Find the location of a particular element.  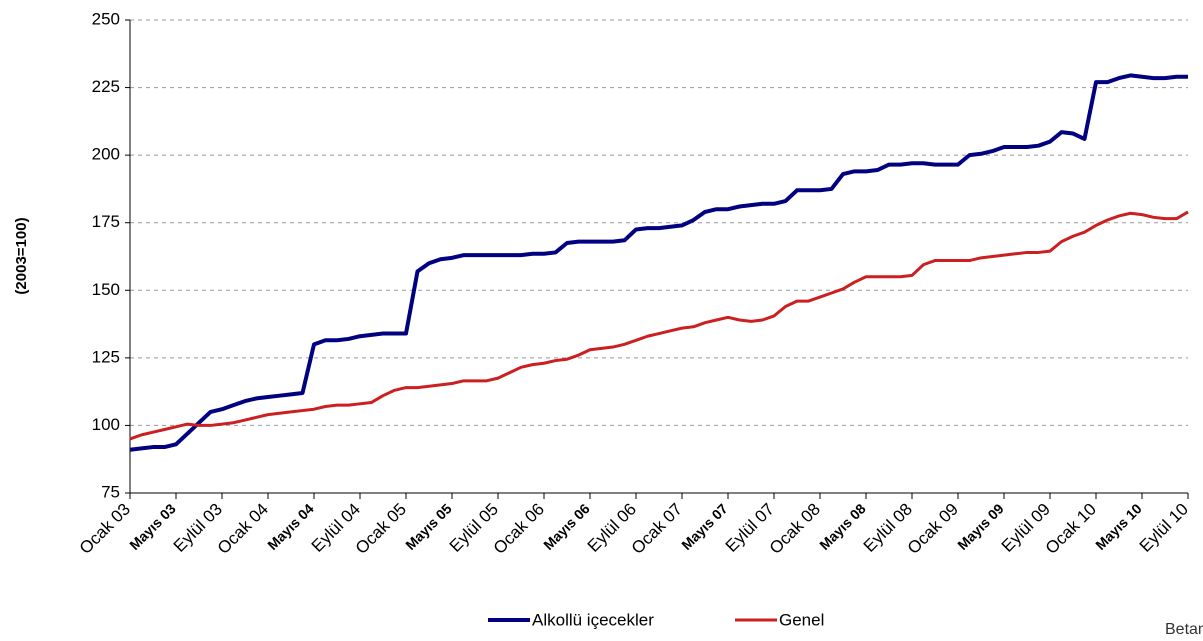

x-tick-label: Ocak 07 is located at coordinates (657, 529).